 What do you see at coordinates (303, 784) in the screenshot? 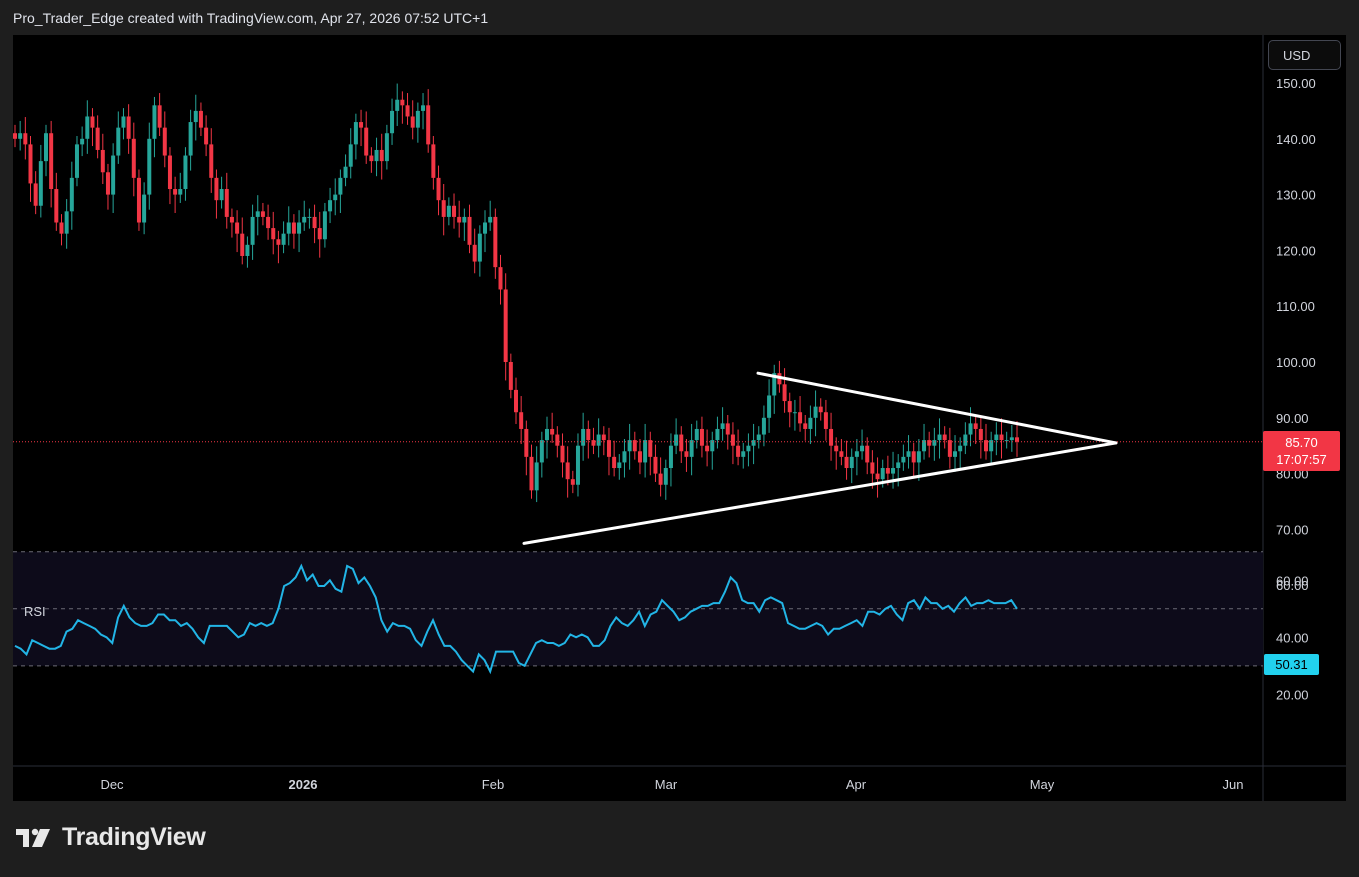
I see `time-tick-label: 2026` at bounding box center [303, 784].